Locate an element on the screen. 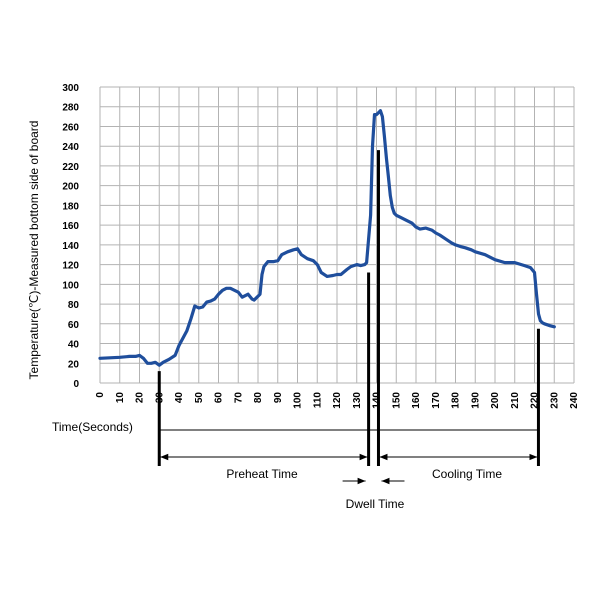 This screenshot has height=600, width=600. y-tick-label: 120 is located at coordinates (70, 266).